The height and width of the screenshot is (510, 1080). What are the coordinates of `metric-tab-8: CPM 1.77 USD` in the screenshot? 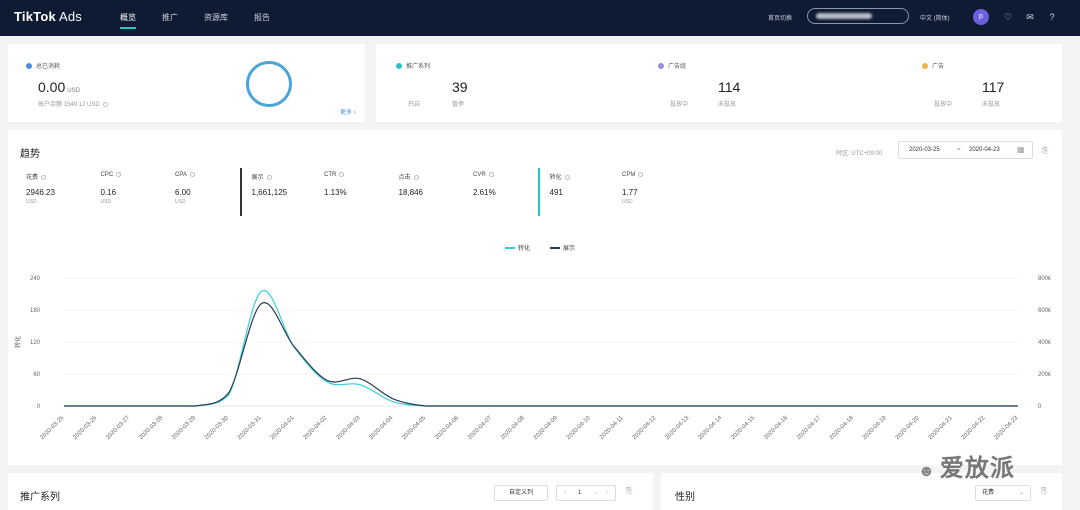 It's located at (658, 192).